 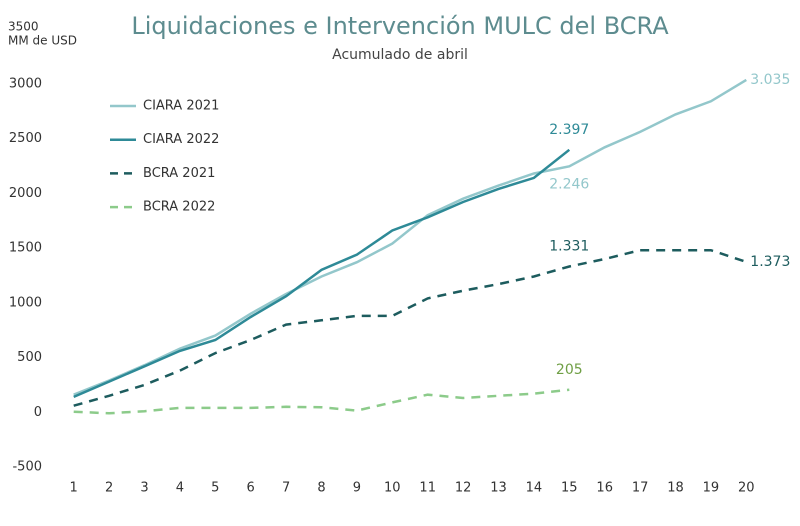 I want to click on y-tick-label: 3000, so click(x=25, y=83).